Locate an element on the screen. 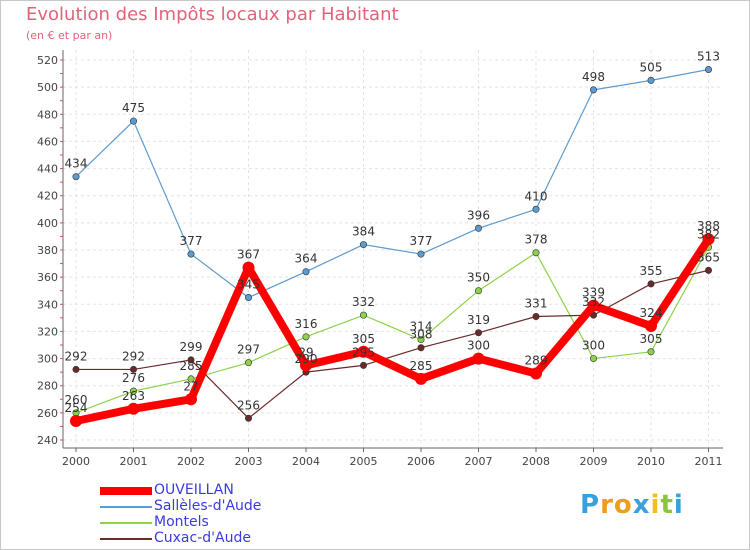  data-label: 289 is located at coordinates (536, 361).